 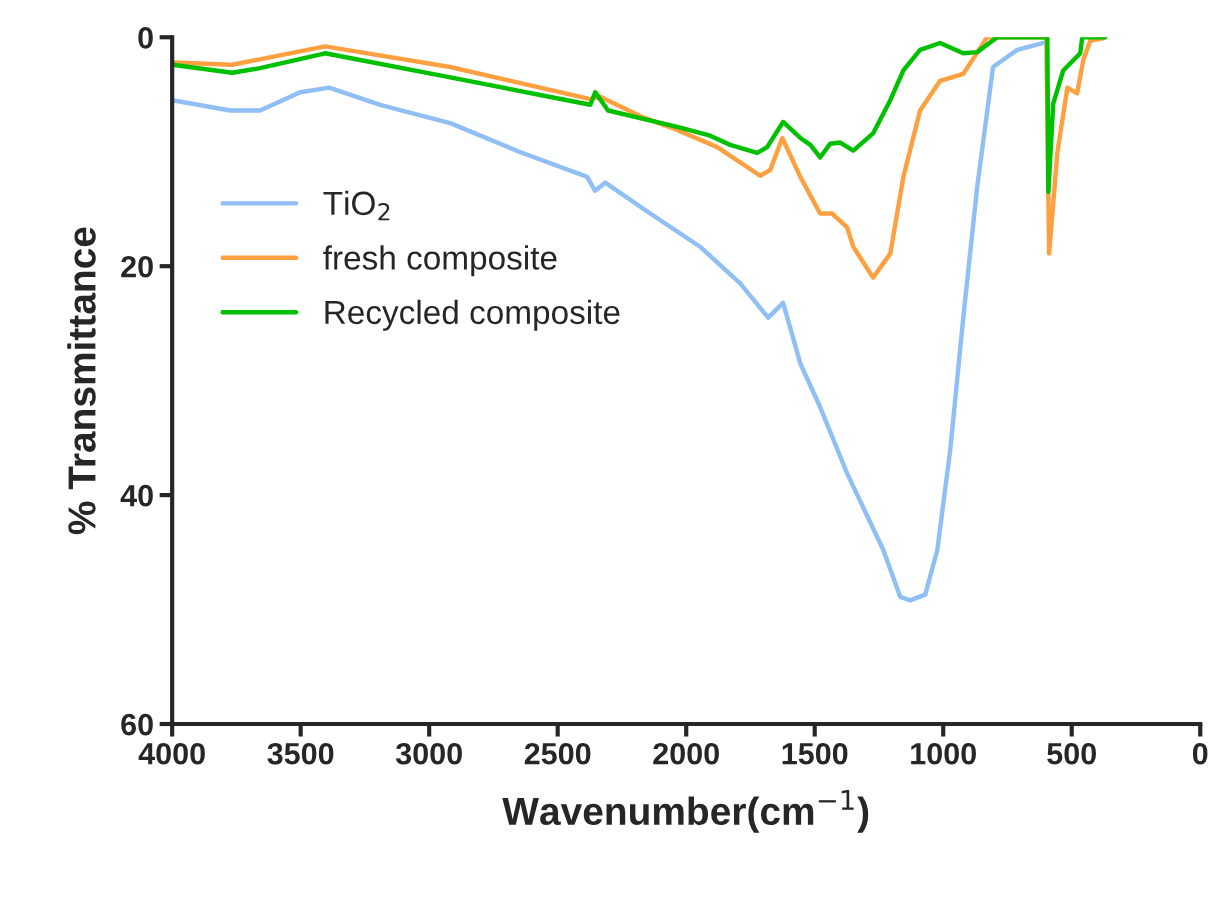 I want to click on legend-label: Recycled composite, so click(x=472, y=315).